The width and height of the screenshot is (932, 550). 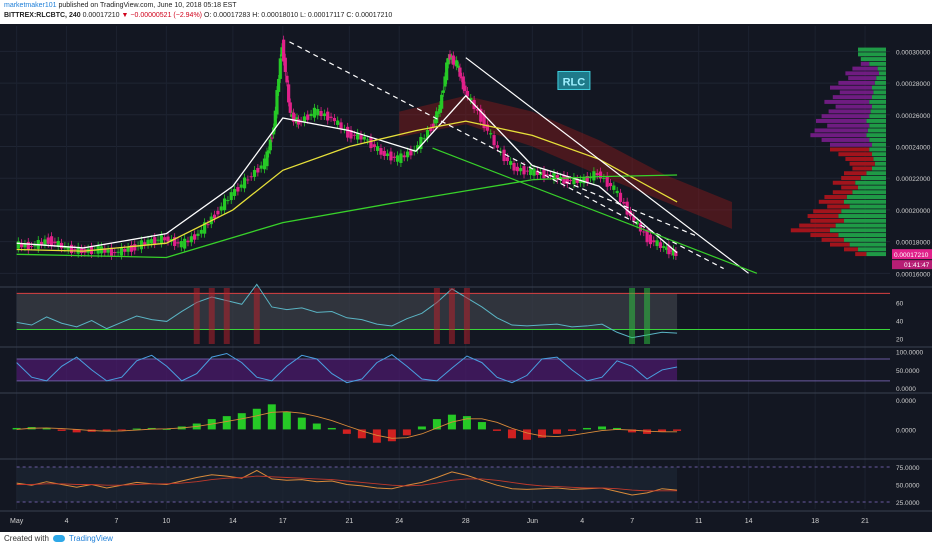 What do you see at coordinates (913, 179) in the screenshot?
I see `price-tick-label: 0.00022000` at bounding box center [913, 179].